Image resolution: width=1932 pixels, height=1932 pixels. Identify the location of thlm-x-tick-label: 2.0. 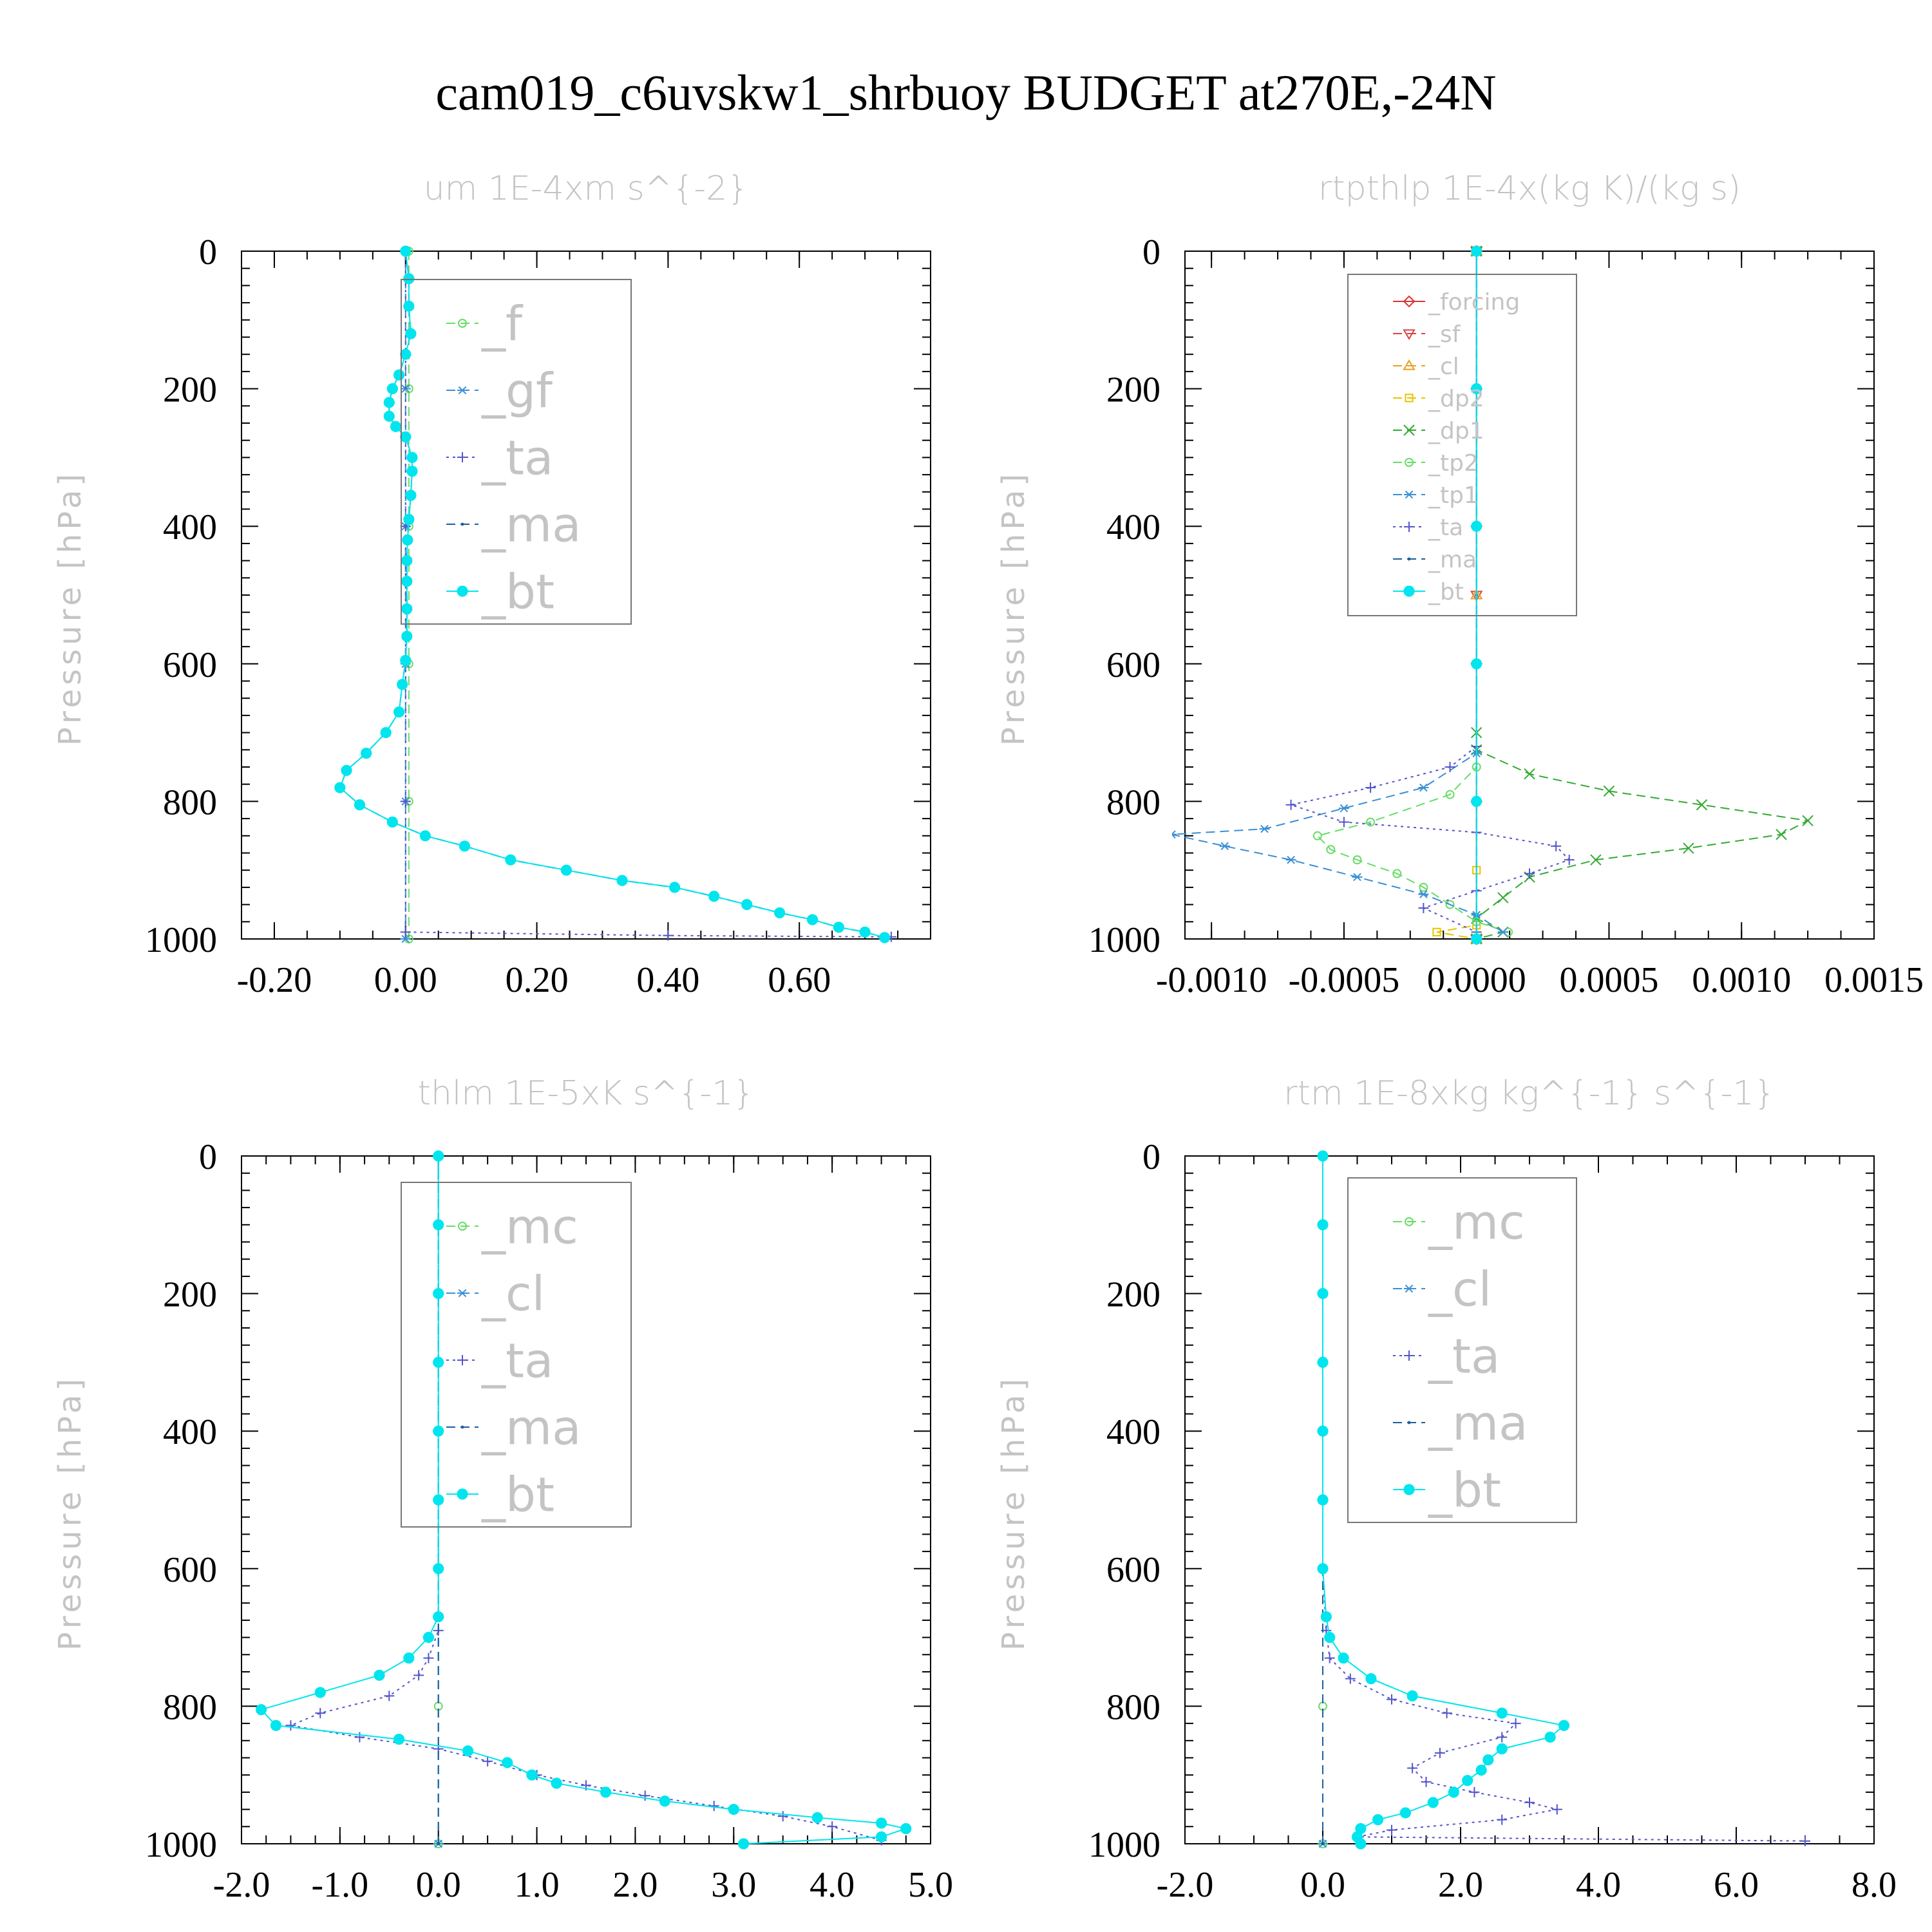
(635, 1885).